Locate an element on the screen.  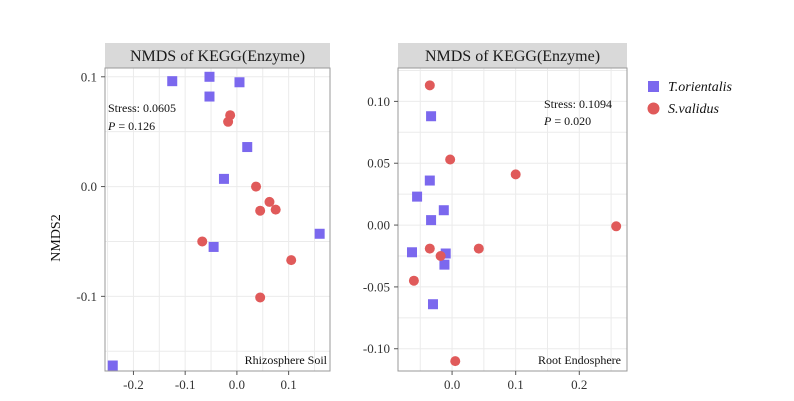
p-value: = 0.126 is located at coordinates (135, 126).